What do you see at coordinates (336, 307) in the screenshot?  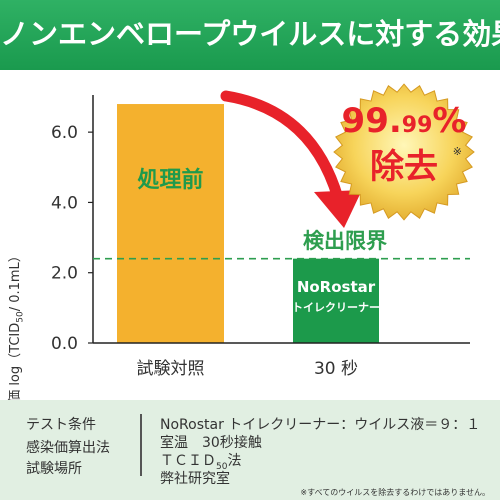 I see `bar-label-product-type: トイレクリーナー` at bounding box center [336, 307].